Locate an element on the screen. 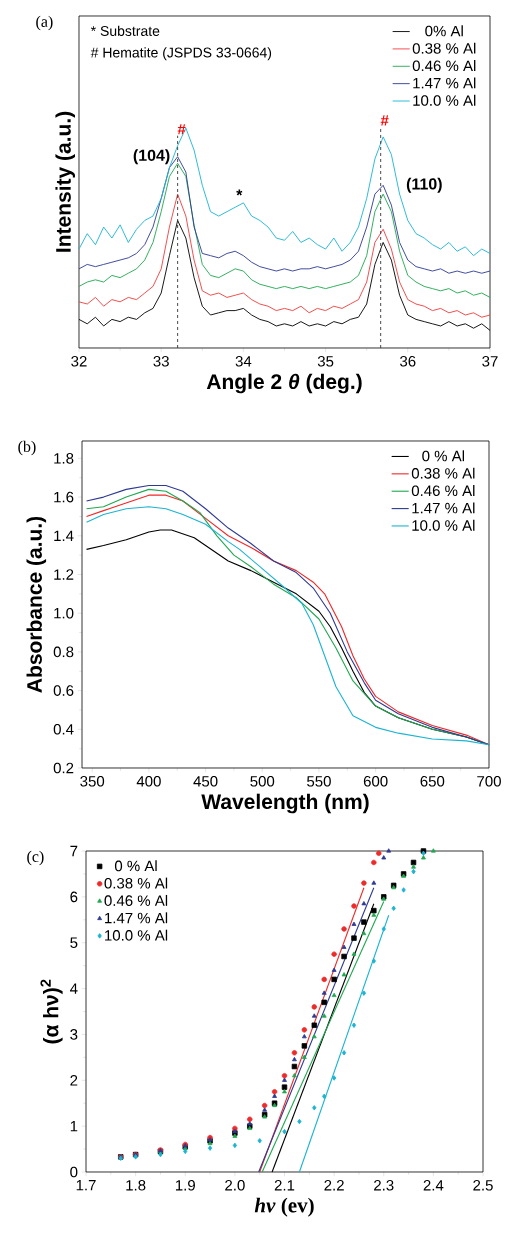  y-tick-label: 0.6 is located at coordinates (63, 690).